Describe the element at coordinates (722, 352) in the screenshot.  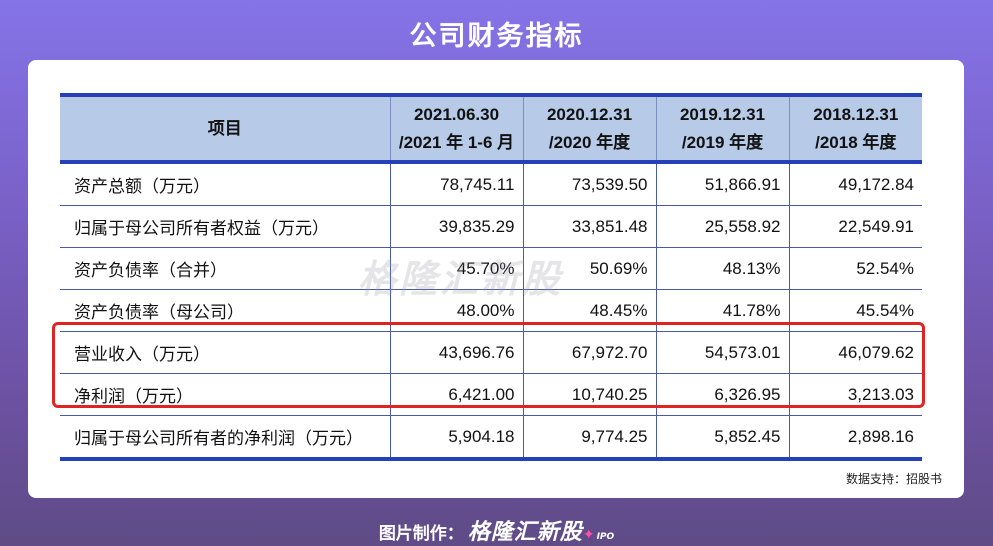
I see `cell-value: 54,573.01` at that location.